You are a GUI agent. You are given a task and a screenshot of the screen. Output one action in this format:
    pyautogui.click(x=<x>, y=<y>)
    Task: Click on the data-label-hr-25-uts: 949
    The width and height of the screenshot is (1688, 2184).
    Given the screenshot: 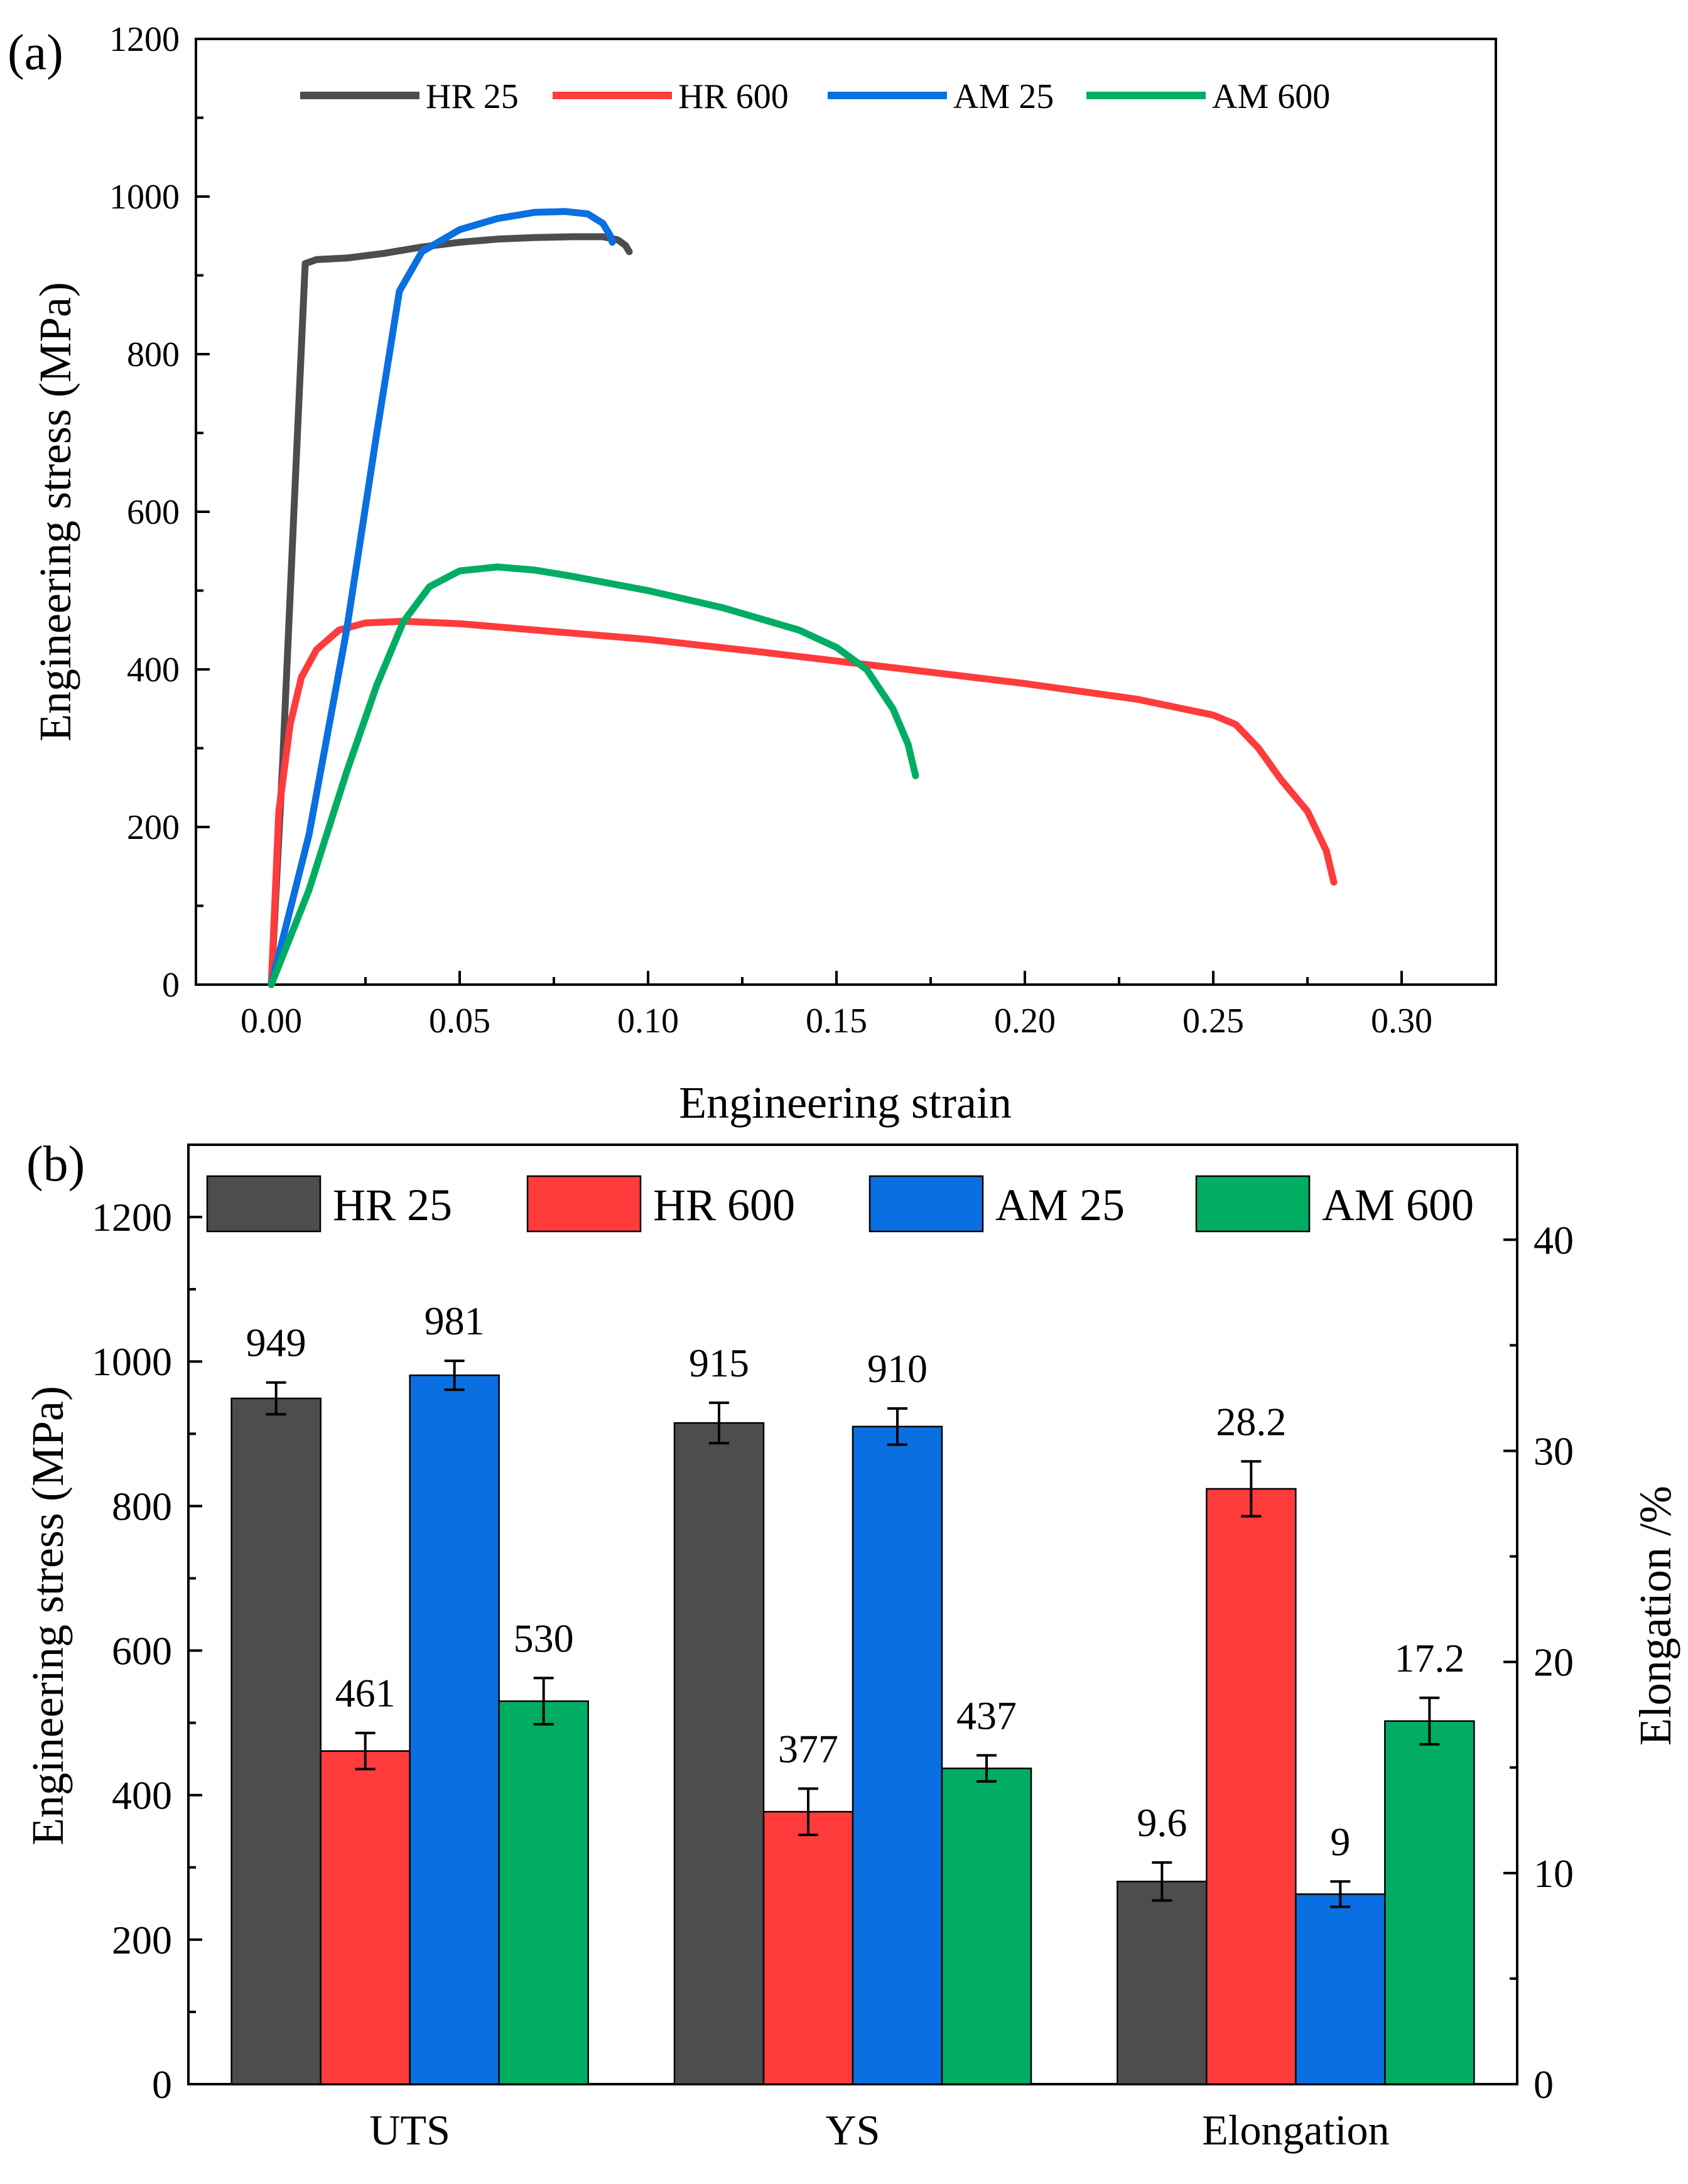 What is the action you would take?
    pyautogui.click(x=276, y=1343)
    